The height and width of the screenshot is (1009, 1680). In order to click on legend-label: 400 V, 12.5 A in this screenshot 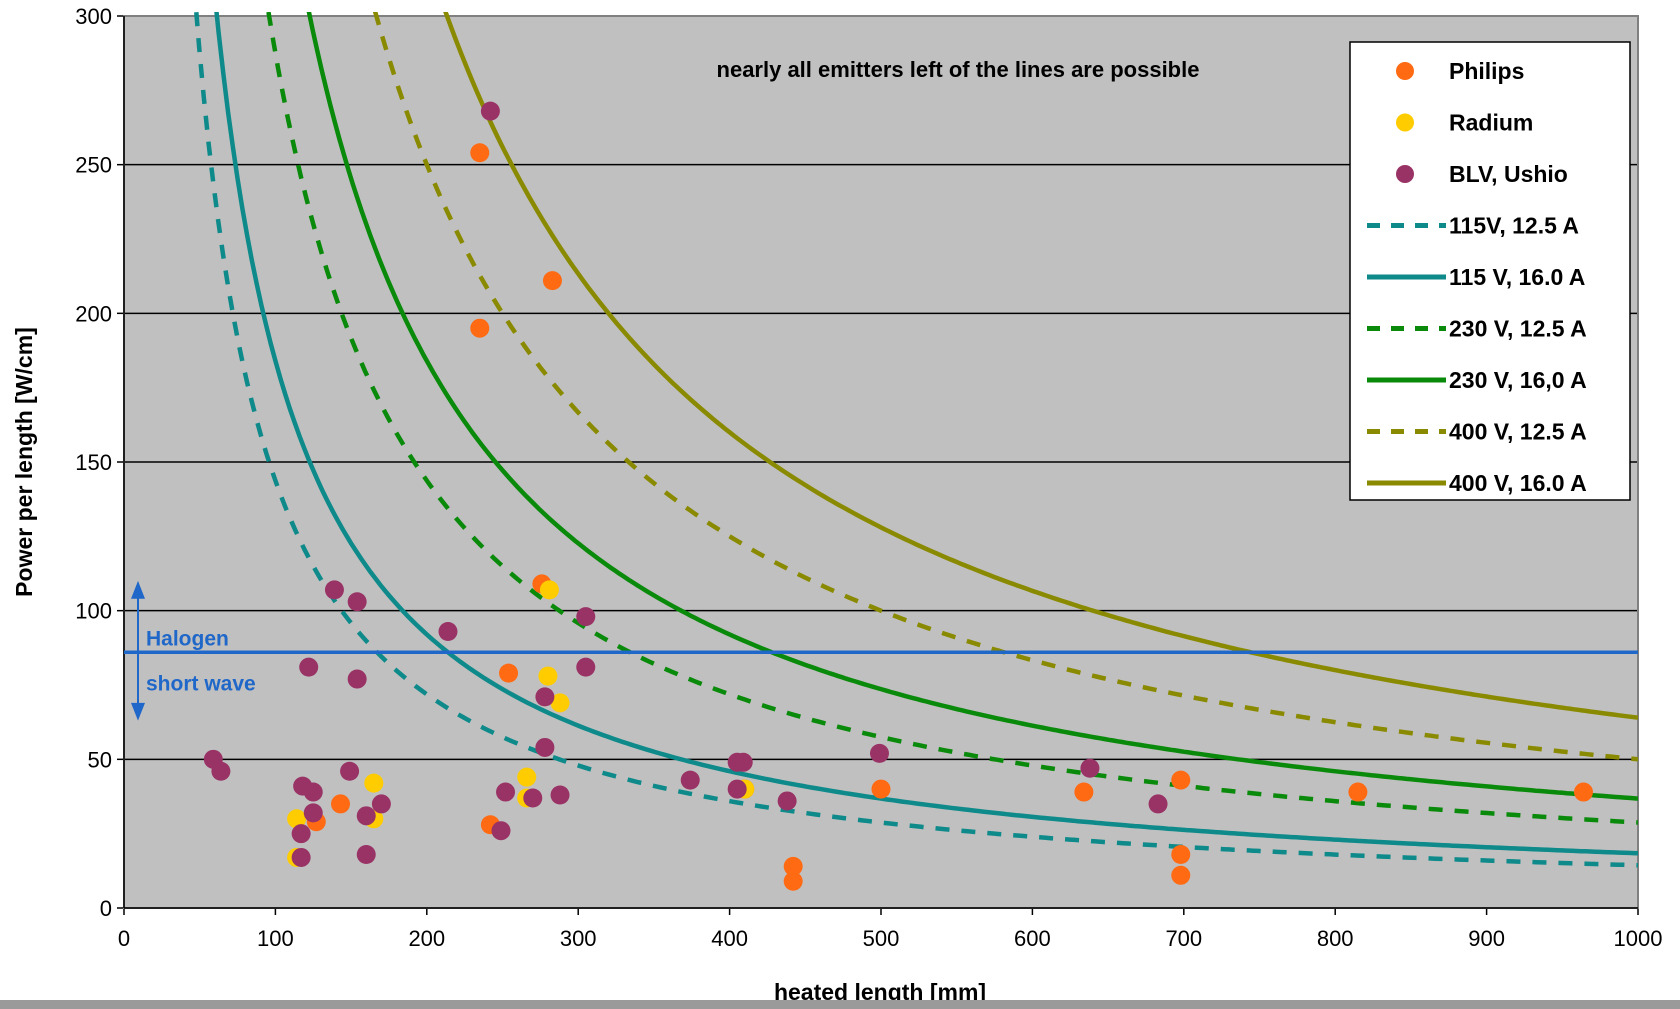, I will do `click(1518, 432)`.